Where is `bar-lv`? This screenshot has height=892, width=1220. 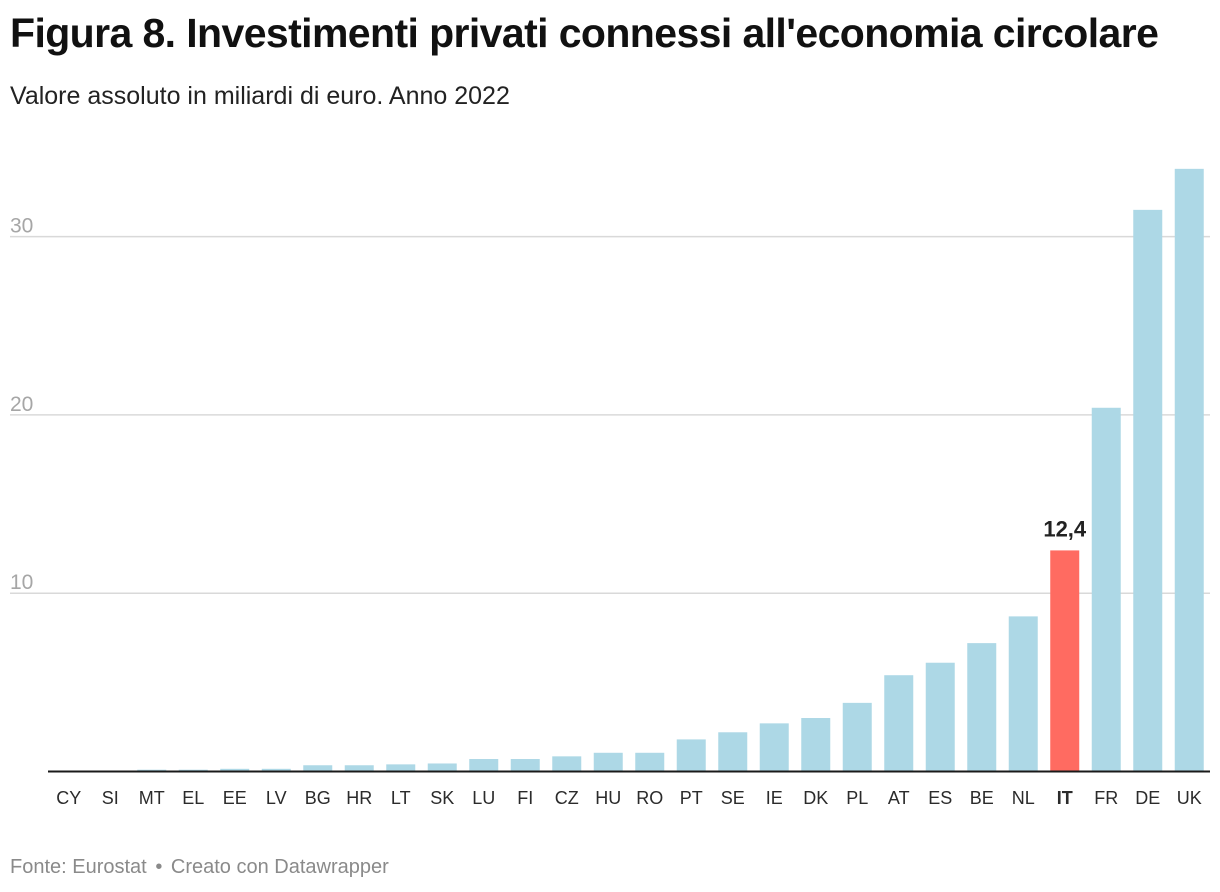
bar-lv is located at coordinates (276, 770).